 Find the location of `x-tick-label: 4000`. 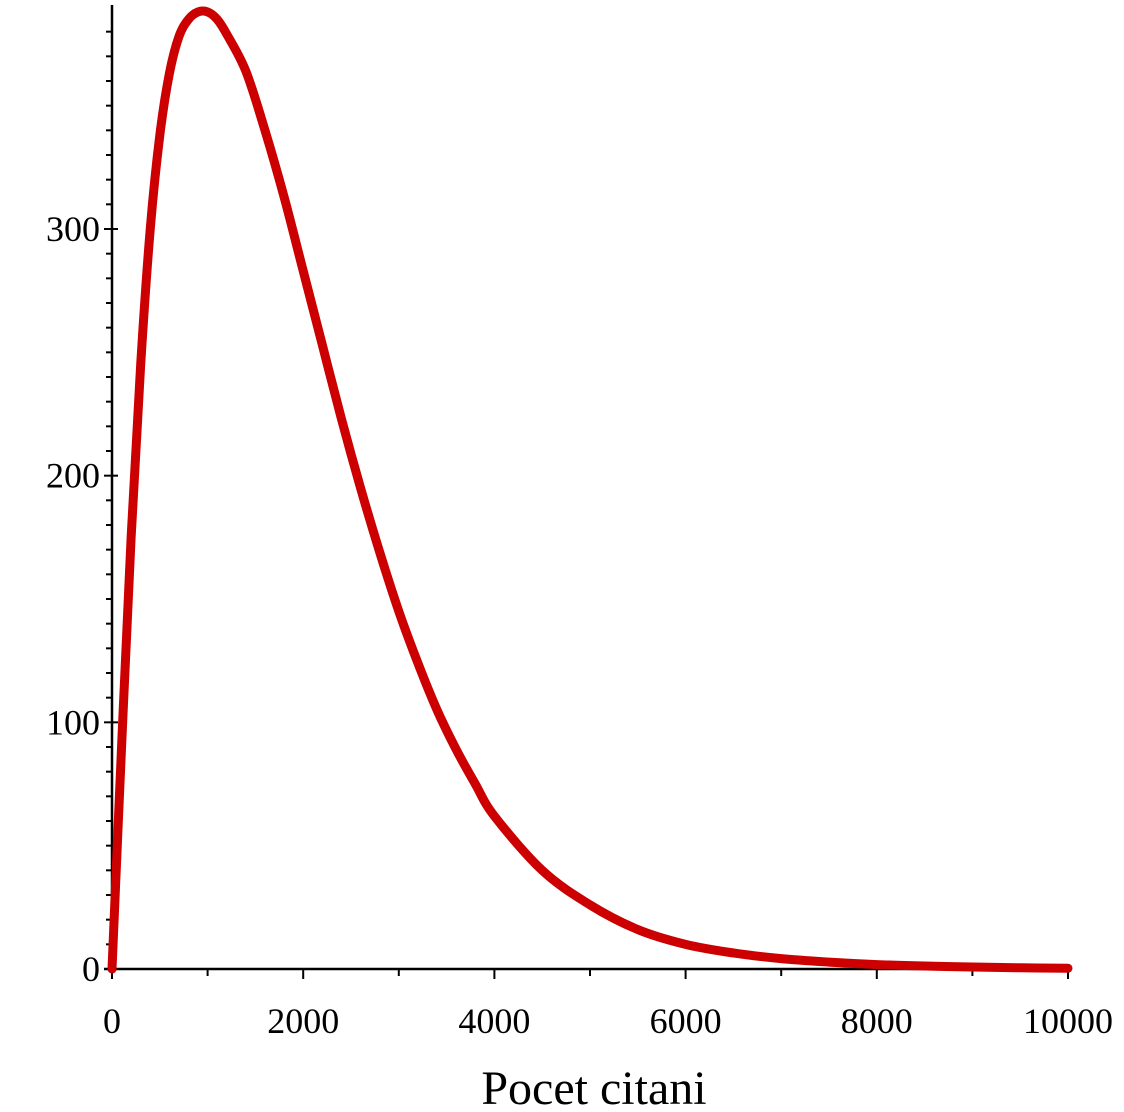

x-tick-label: 4000 is located at coordinates (494, 1021).